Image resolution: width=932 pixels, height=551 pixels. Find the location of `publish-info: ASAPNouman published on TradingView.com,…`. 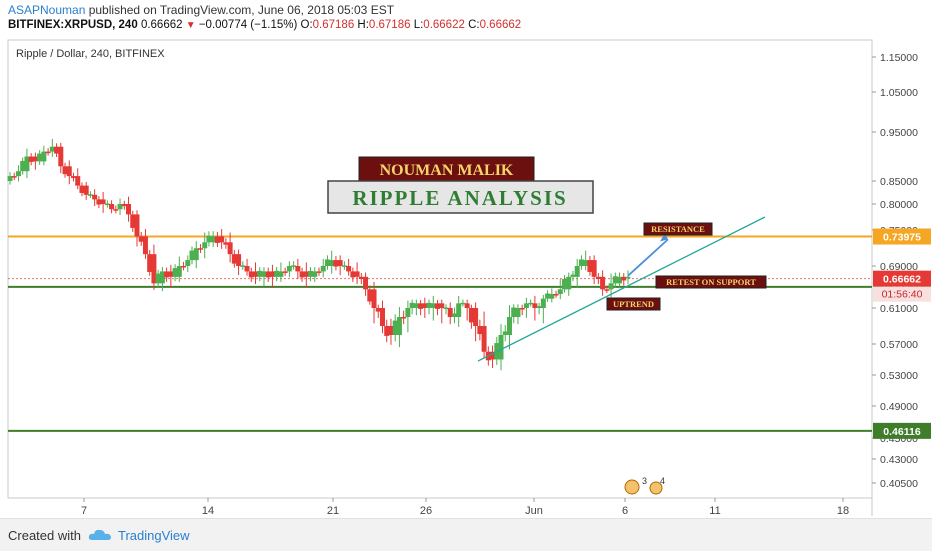

publish-info: ASAPNouman published on TradingView.com,… is located at coordinates (201, 10).